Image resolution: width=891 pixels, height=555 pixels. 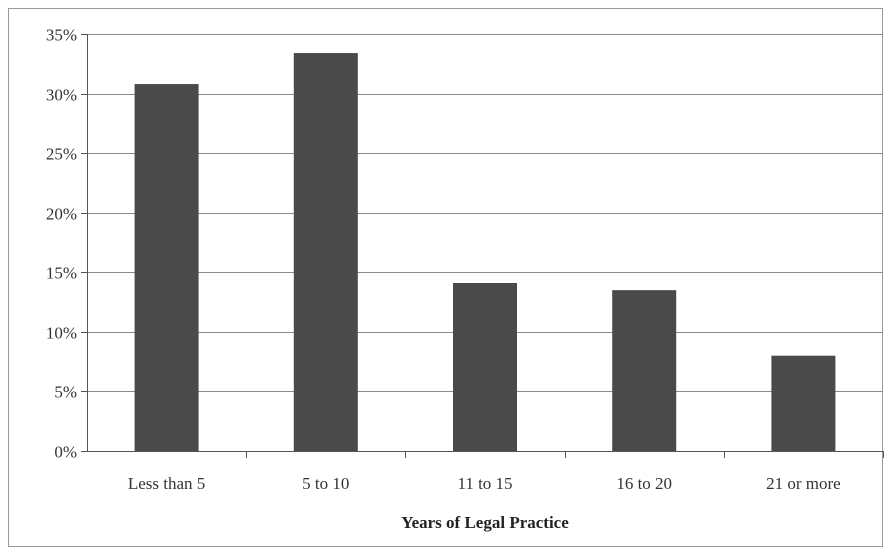 I want to click on x-tick-label: 16 to 20, so click(x=644, y=483).